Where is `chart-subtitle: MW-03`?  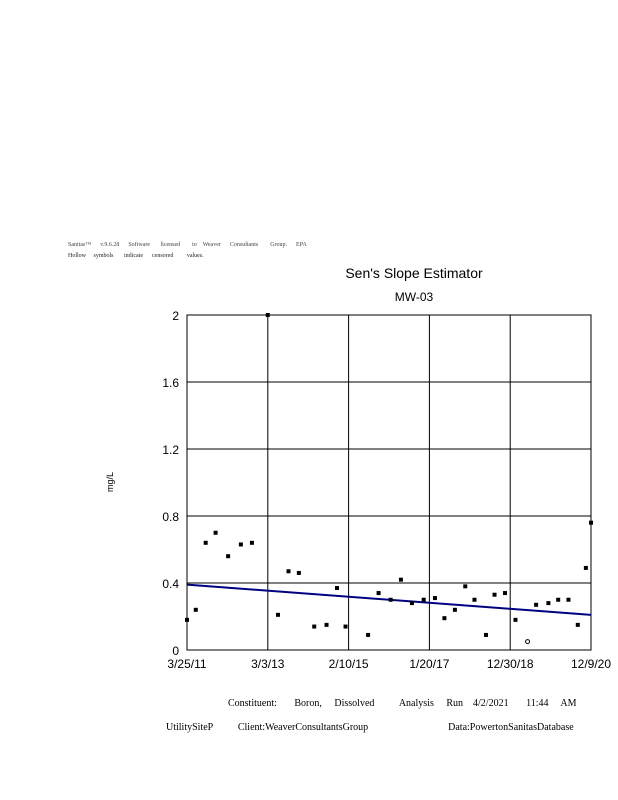 chart-subtitle: MW-03 is located at coordinates (414, 297).